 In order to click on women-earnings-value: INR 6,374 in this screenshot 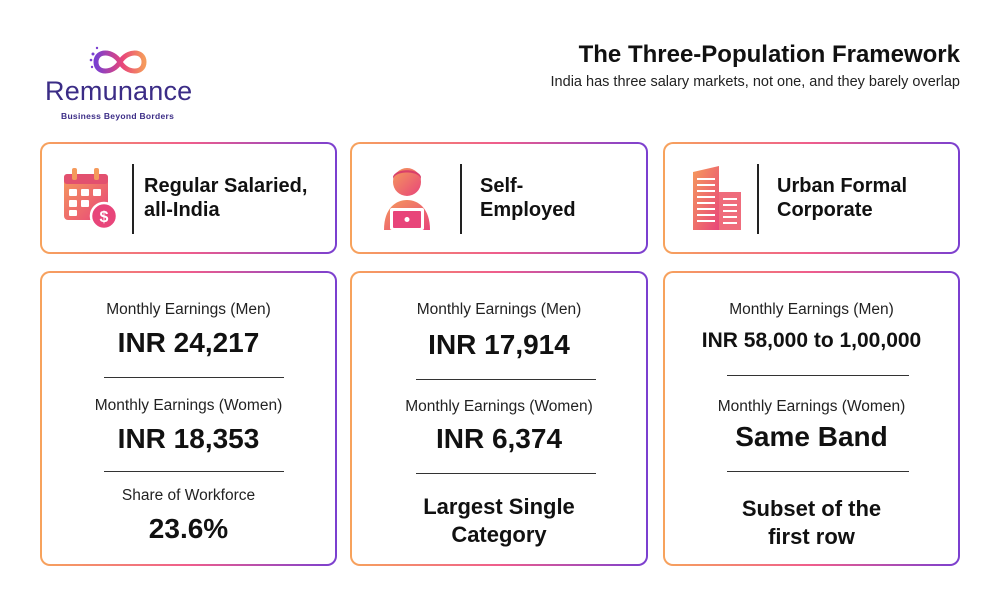, I will do `click(499, 438)`.